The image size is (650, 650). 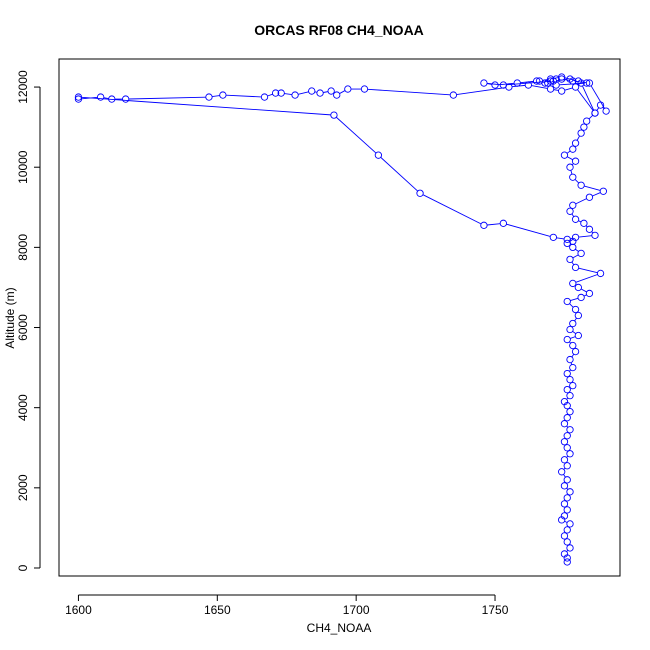 What do you see at coordinates (339, 30) in the screenshot?
I see `chart-title: ORCAS RF08 CH4_NOAA` at bounding box center [339, 30].